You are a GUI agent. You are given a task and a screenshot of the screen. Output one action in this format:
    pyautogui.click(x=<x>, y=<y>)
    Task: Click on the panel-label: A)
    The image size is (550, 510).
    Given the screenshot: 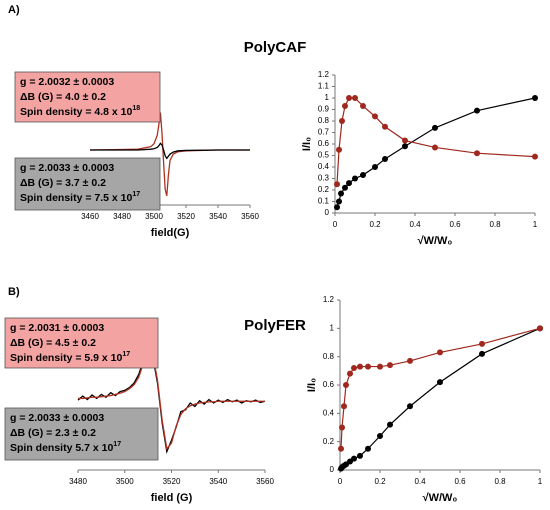 What is the action you would take?
    pyautogui.click(x=14, y=10)
    